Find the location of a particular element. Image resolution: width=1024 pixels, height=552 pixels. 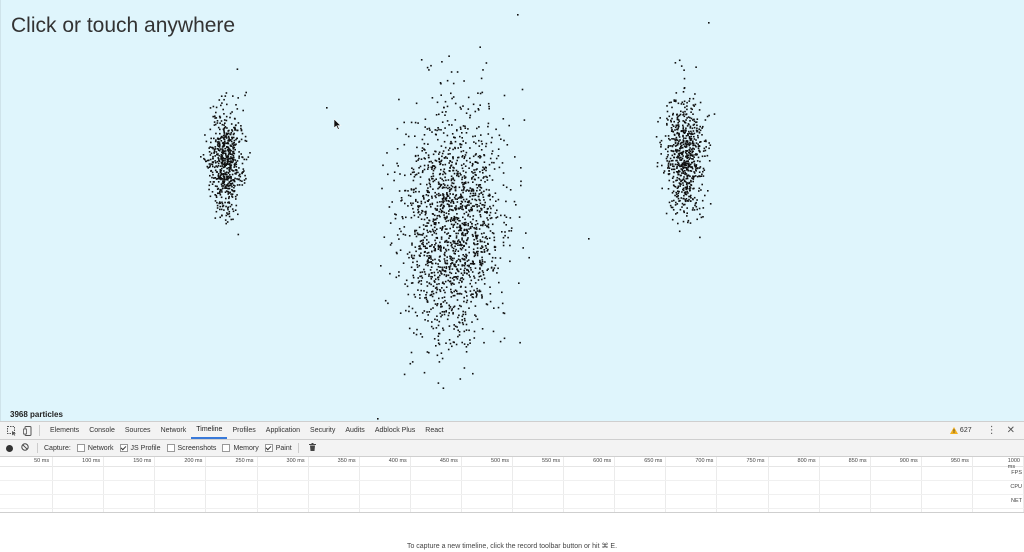

mouse-cursor-icon is located at coordinates (337, 126).